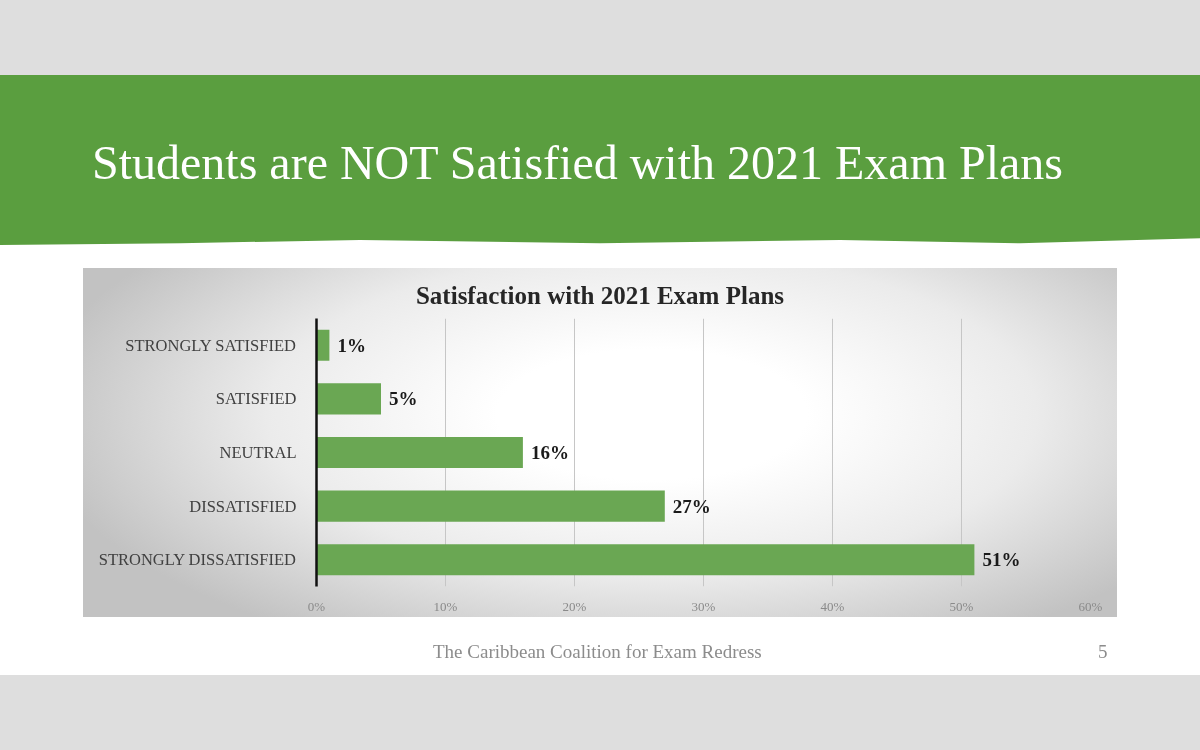 The height and width of the screenshot is (750, 1200). Describe the element at coordinates (961, 606) in the screenshot. I see `x-tick-label: 50%` at that location.